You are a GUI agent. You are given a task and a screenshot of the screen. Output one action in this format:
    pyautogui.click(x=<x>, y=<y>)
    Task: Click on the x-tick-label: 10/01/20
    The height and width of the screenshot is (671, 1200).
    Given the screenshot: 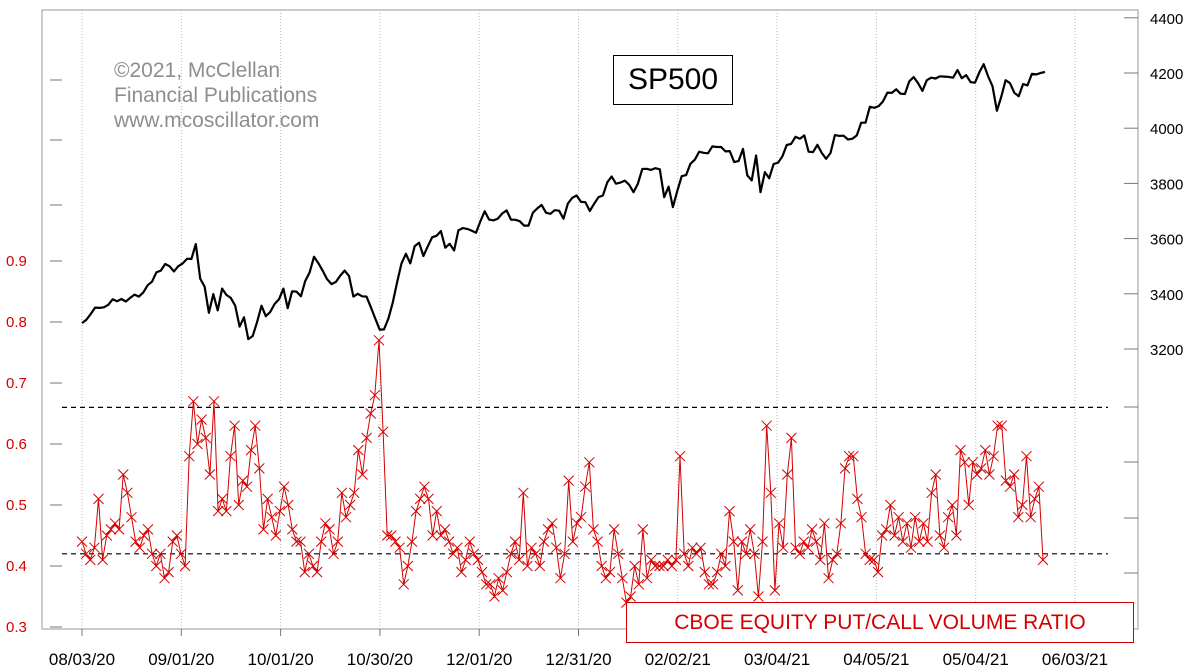 What is the action you would take?
    pyautogui.click(x=281, y=659)
    